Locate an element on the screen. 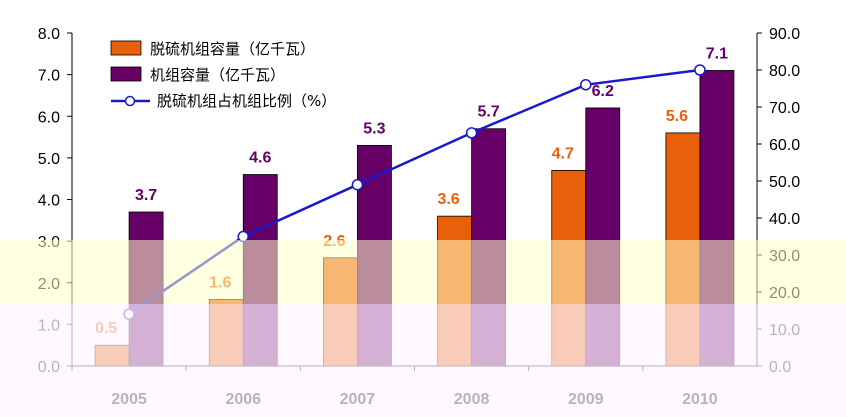 The image size is (846, 417). data-label-unit-capacity: 4.6 is located at coordinates (260, 158).